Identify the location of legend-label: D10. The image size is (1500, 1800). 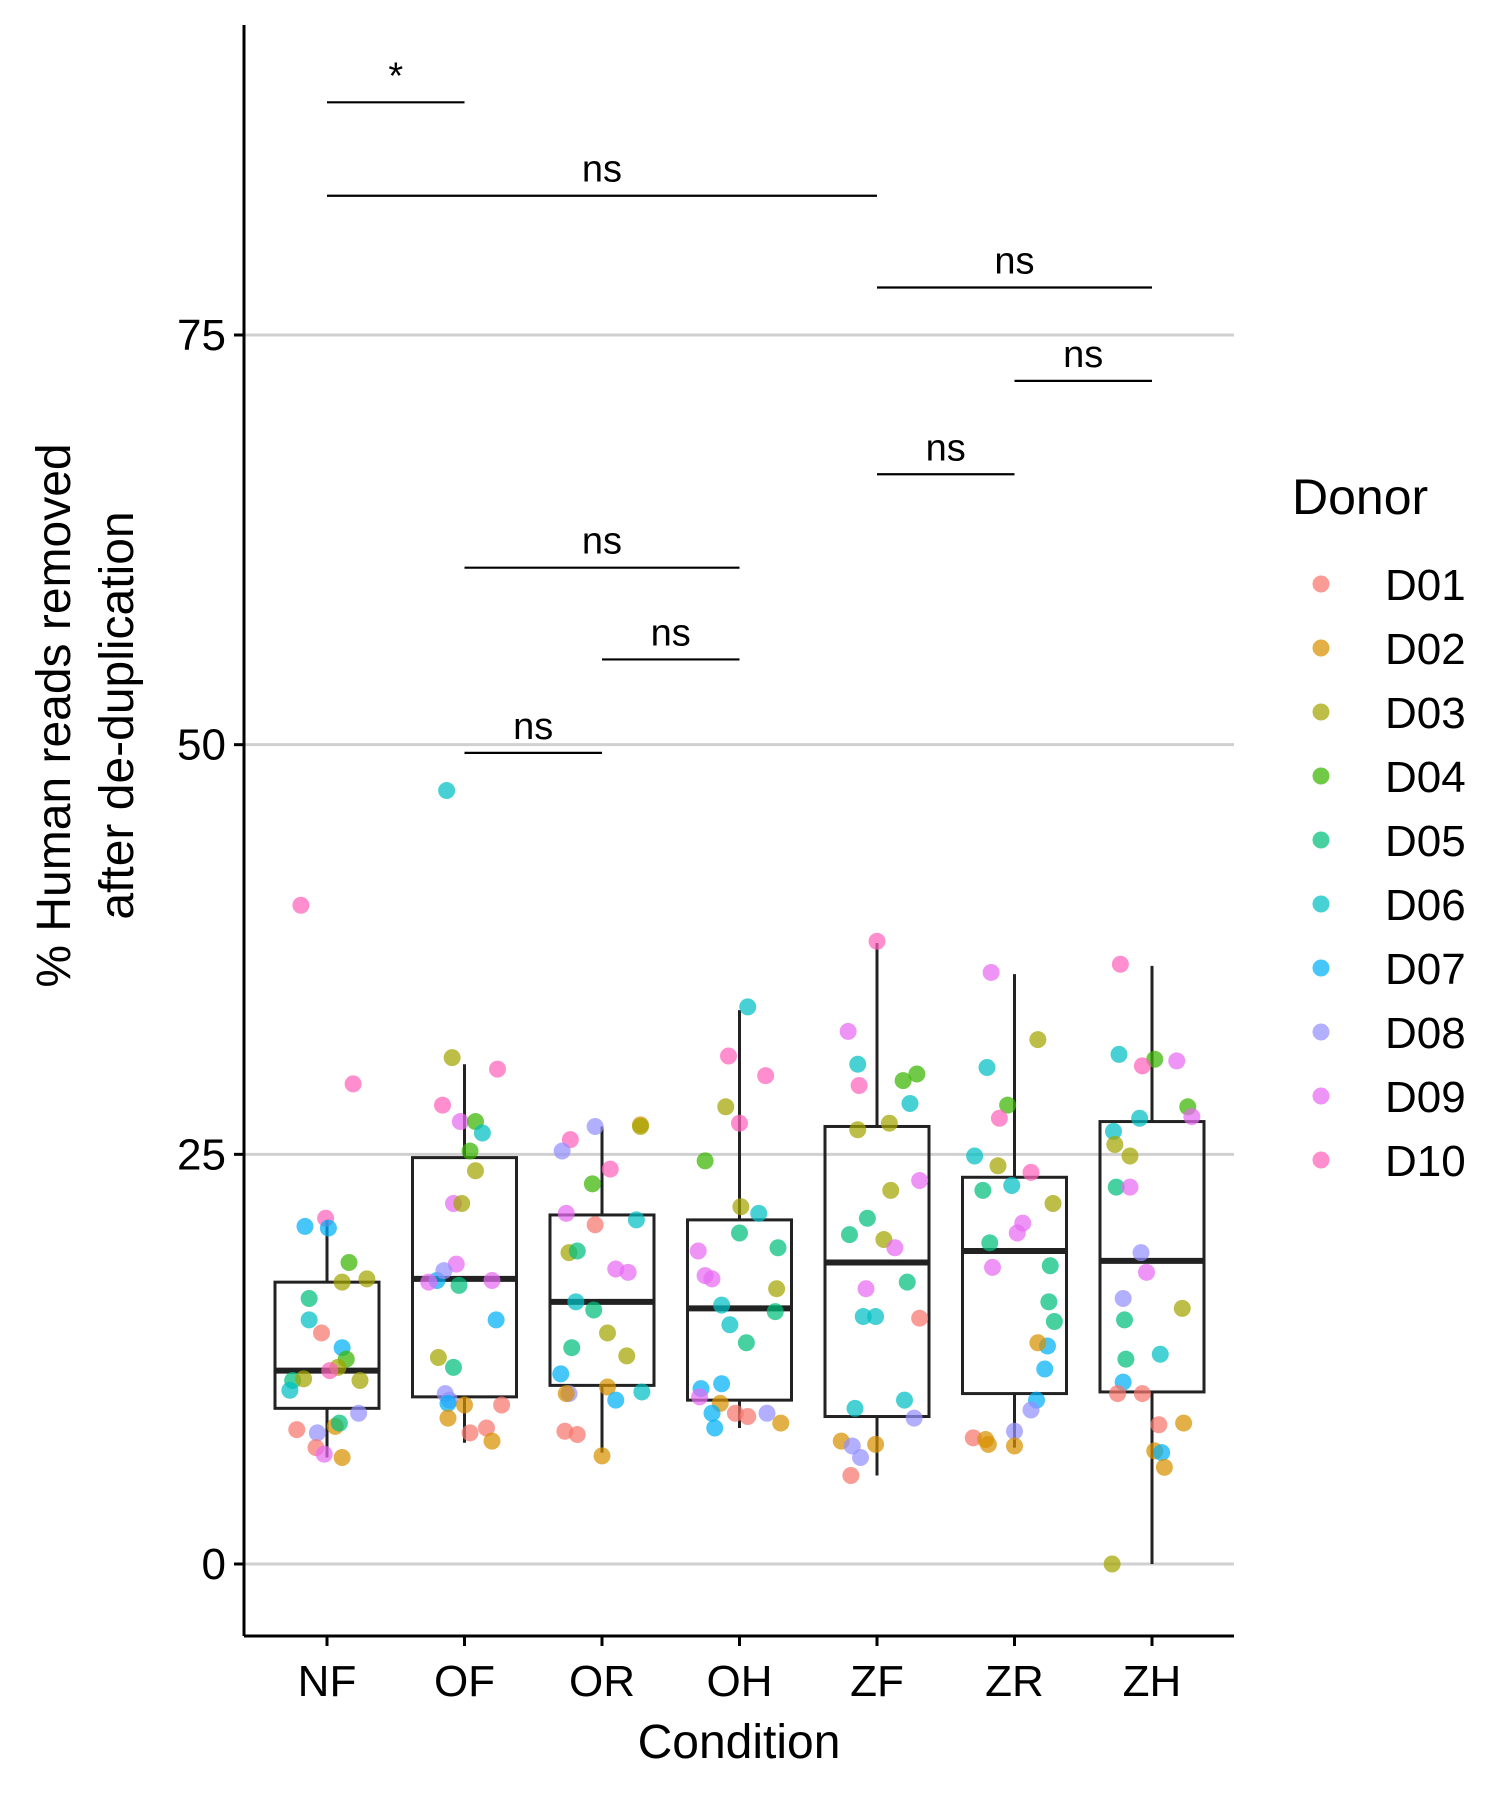
(1425, 1161).